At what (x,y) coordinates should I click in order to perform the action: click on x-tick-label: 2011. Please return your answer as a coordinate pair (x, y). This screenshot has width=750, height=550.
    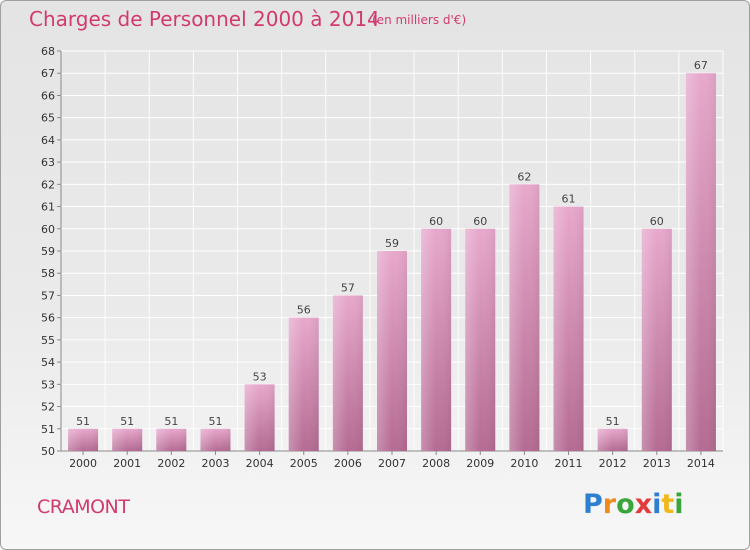
    Looking at the image, I should click on (569, 463).